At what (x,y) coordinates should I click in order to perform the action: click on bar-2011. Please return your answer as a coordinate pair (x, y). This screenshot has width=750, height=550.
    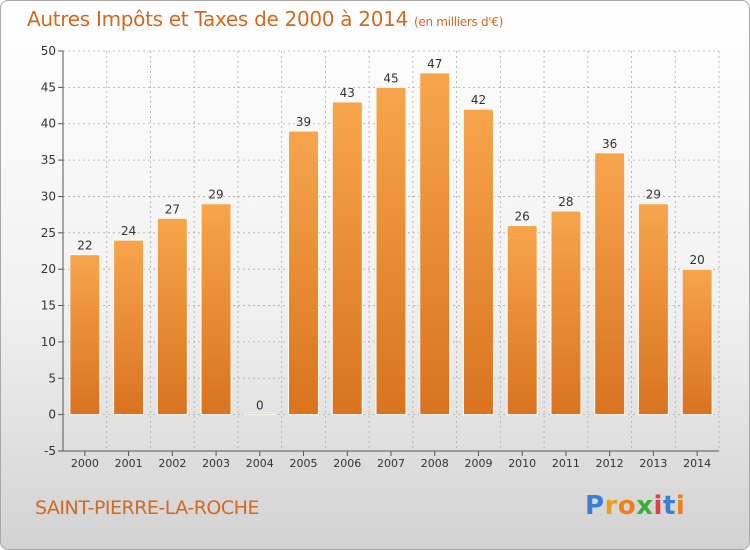
    Looking at the image, I should click on (566, 313).